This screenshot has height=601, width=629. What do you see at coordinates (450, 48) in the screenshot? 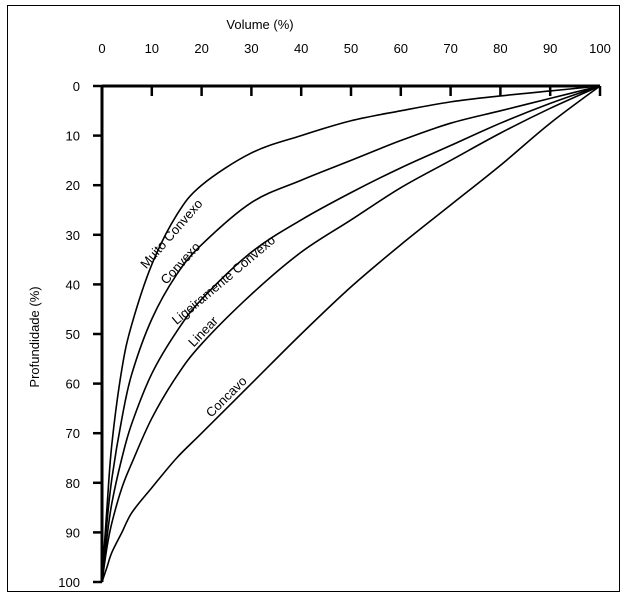
I see `x-tick-label: 70` at bounding box center [450, 48].